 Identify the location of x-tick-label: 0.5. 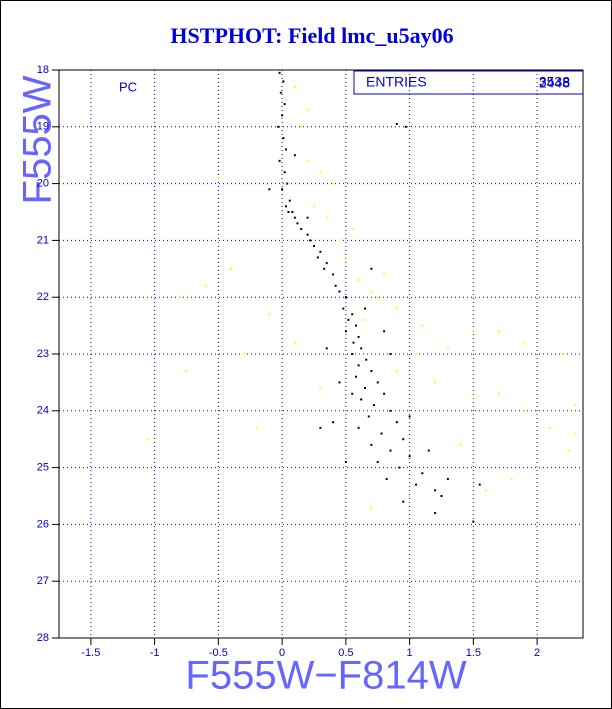
(345, 653).